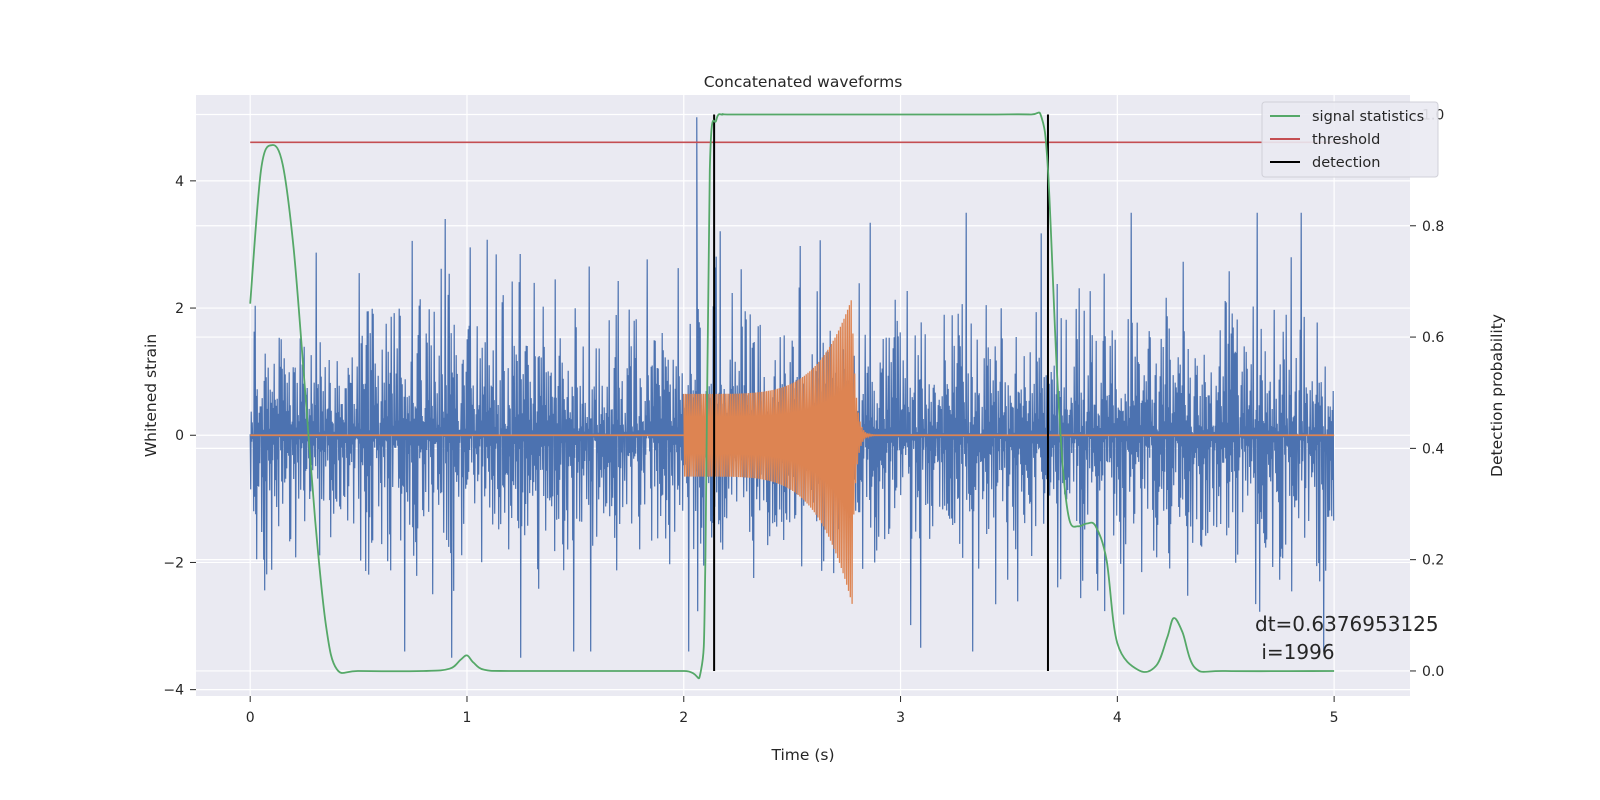  I want to click on y-right-axis-label: Detection probability, so click(1497, 395).